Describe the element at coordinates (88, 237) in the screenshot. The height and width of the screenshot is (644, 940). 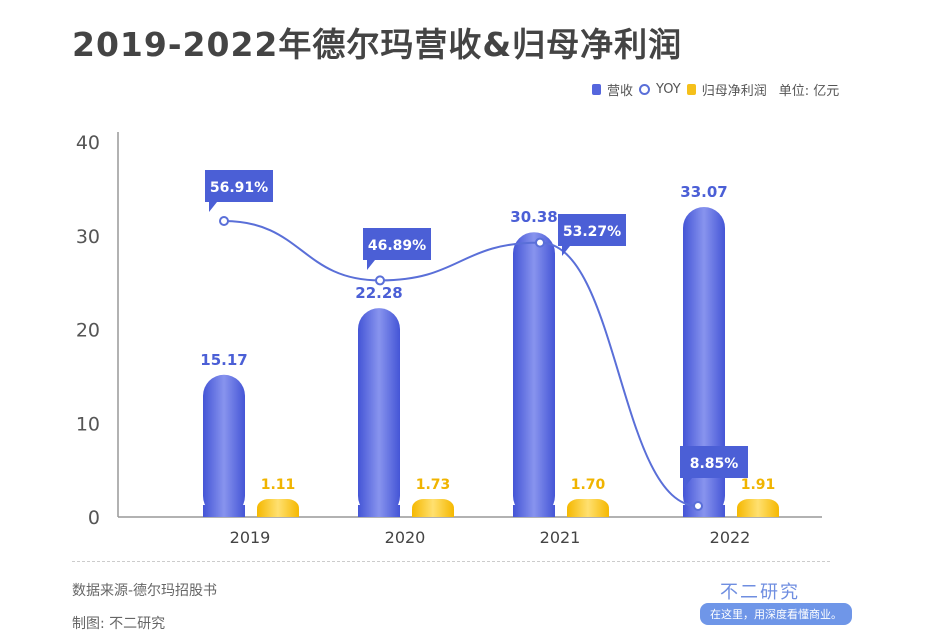
I see `y-tick-label: 30` at that location.